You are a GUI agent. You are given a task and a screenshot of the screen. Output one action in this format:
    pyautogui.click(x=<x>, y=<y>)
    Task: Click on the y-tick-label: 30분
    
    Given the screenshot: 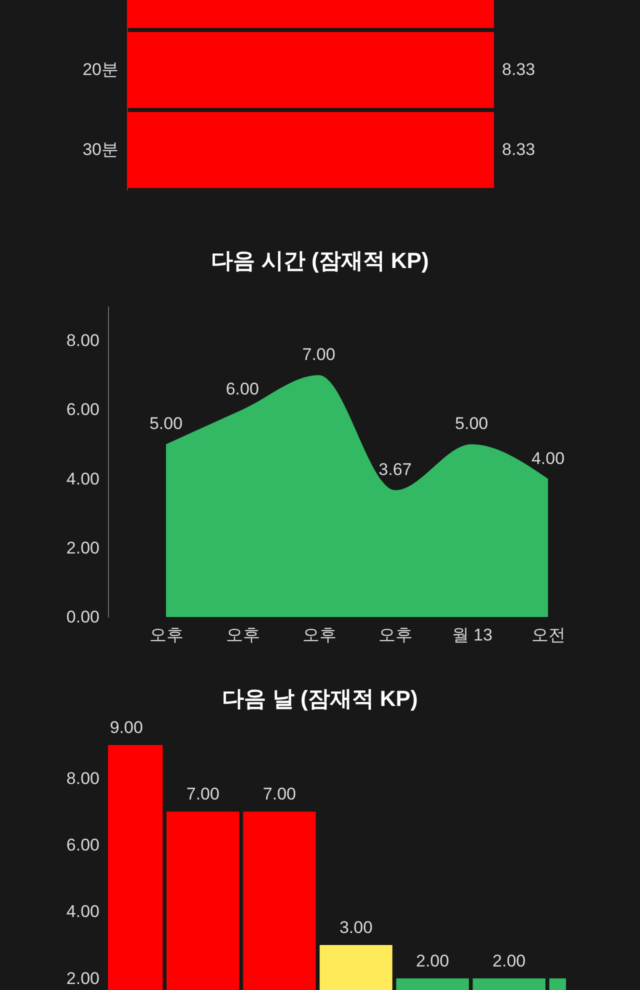 What is the action you would take?
    pyautogui.click(x=100, y=149)
    